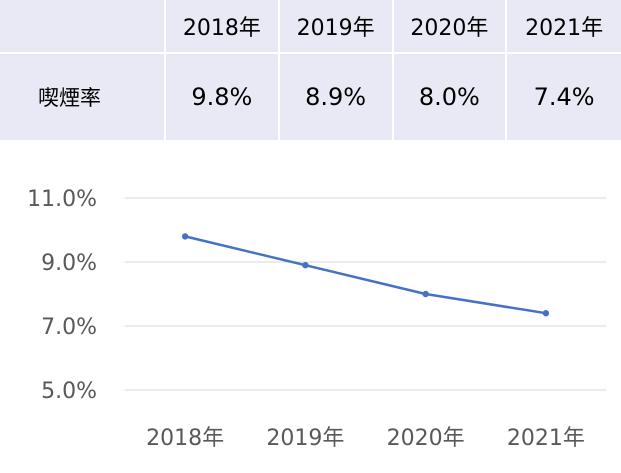 The width and height of the screenshot is (621, 473). Describe the element at coordinates (450, 27) in the screenshot. I see `table-header-year: 2020年` at that location.